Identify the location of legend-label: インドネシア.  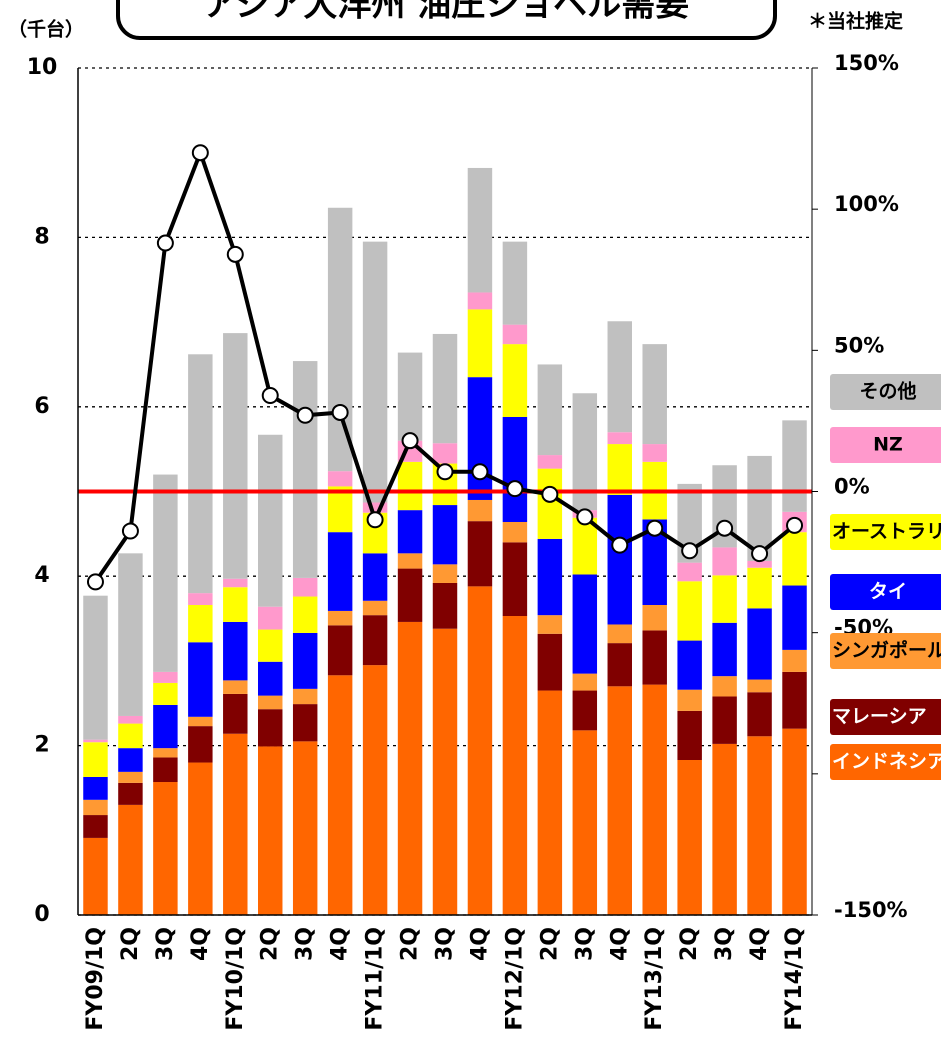
(886, 762).